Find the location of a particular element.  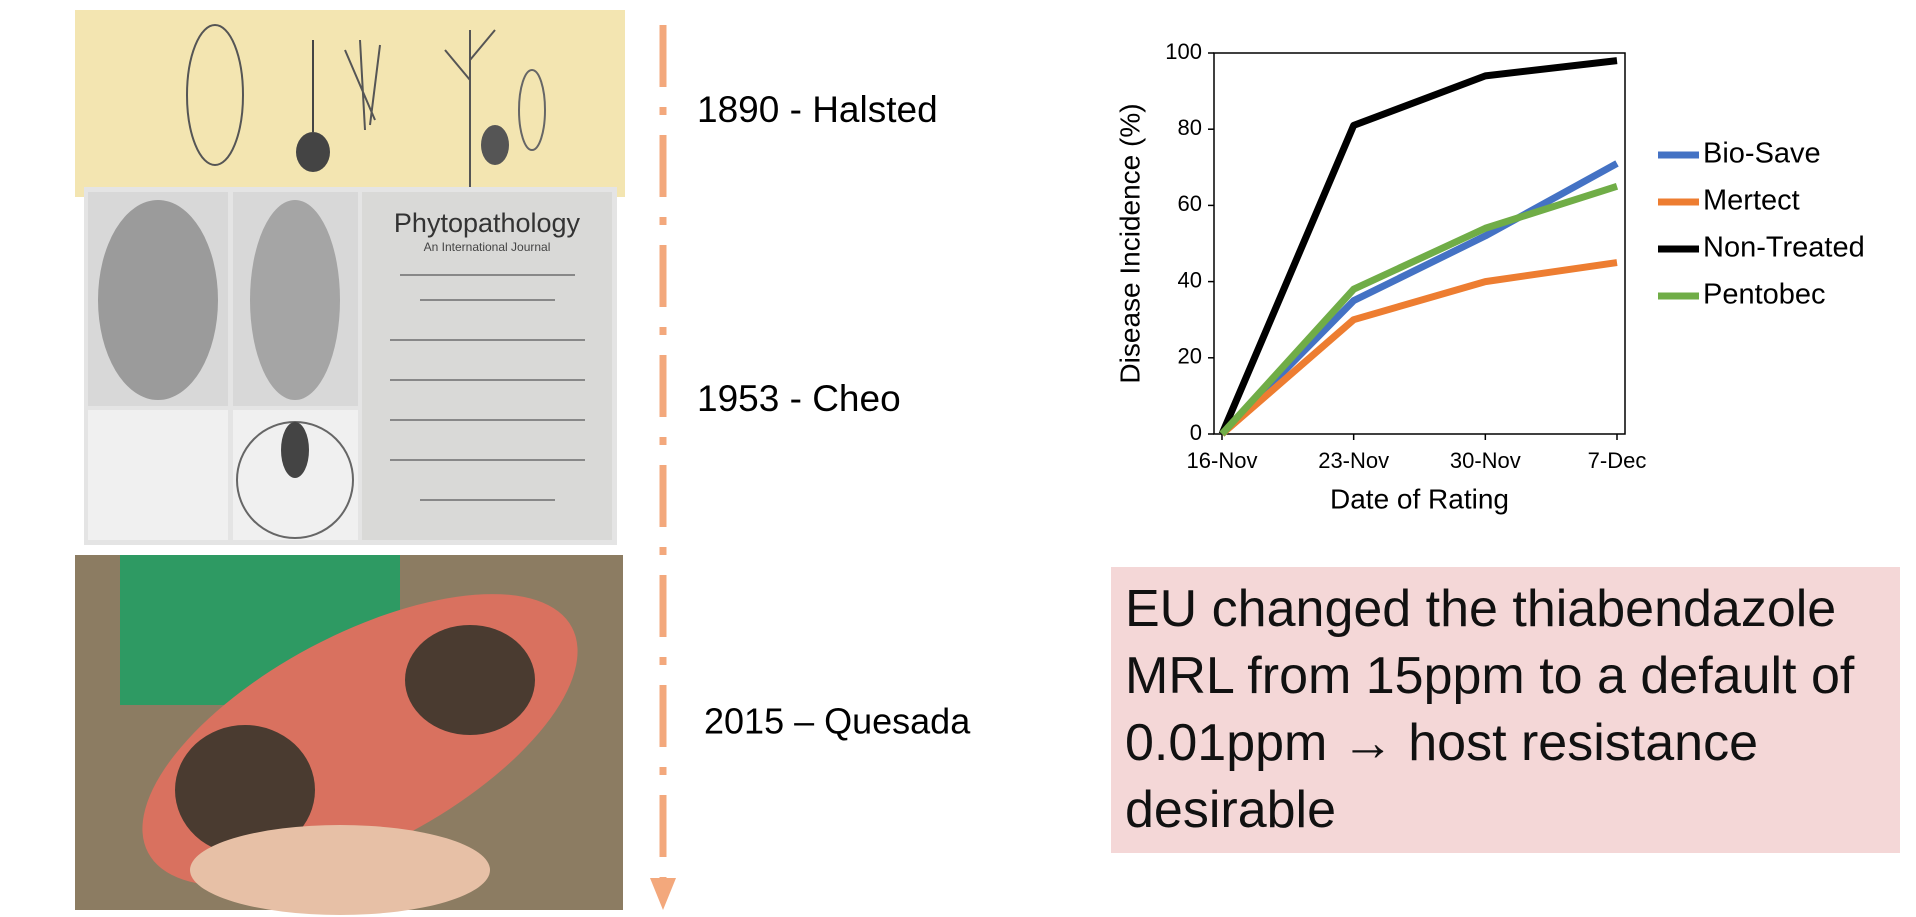

y-axis-label: Disease Incidence (%) is located at coordinates (1129, 243).